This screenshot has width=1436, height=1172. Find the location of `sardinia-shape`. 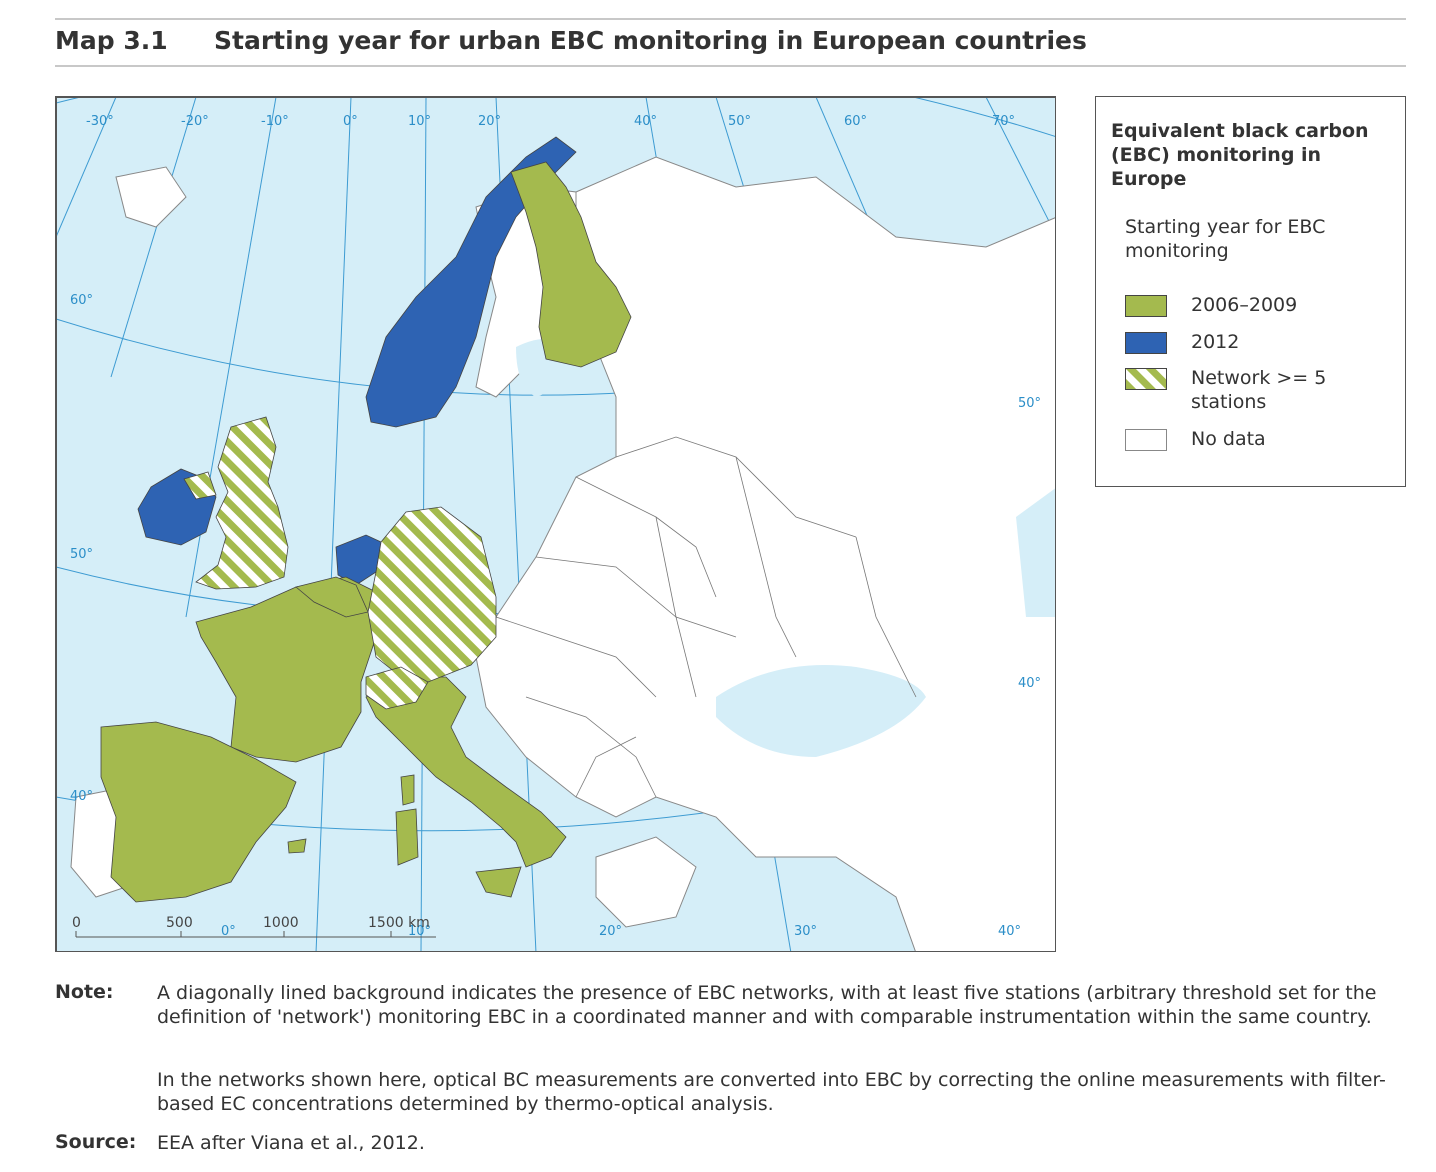

sardinia-shape is located at coordinates (407, 837).